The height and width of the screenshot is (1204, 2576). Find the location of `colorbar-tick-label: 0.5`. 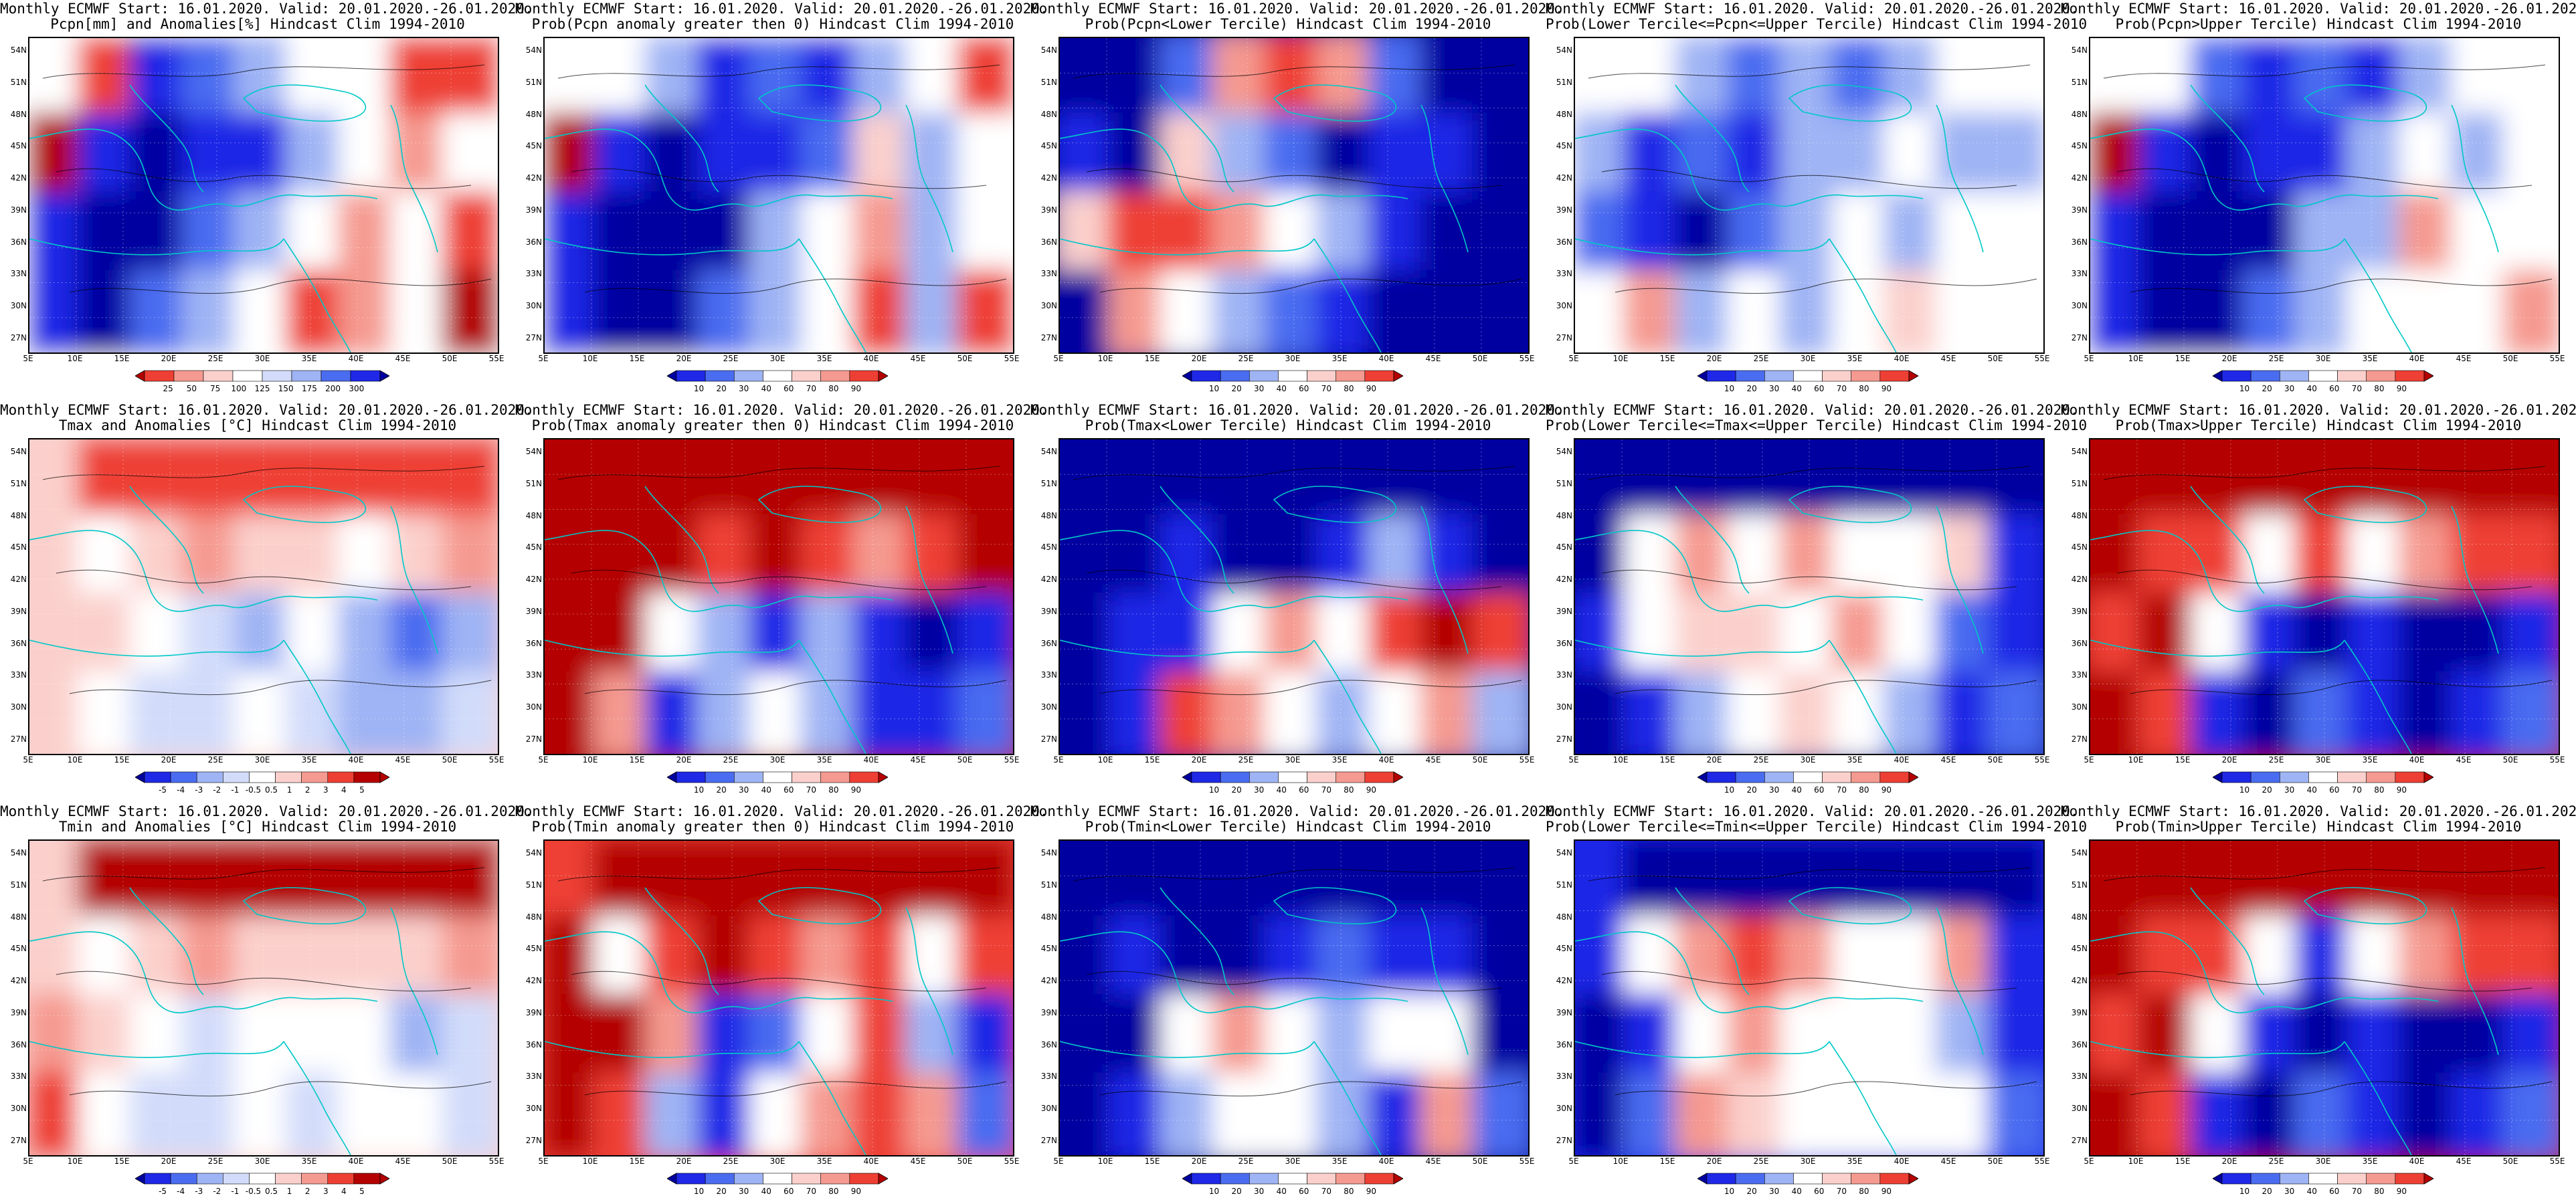

colorbar-tick-label: 0.5 is located at coordinates (271, 790).